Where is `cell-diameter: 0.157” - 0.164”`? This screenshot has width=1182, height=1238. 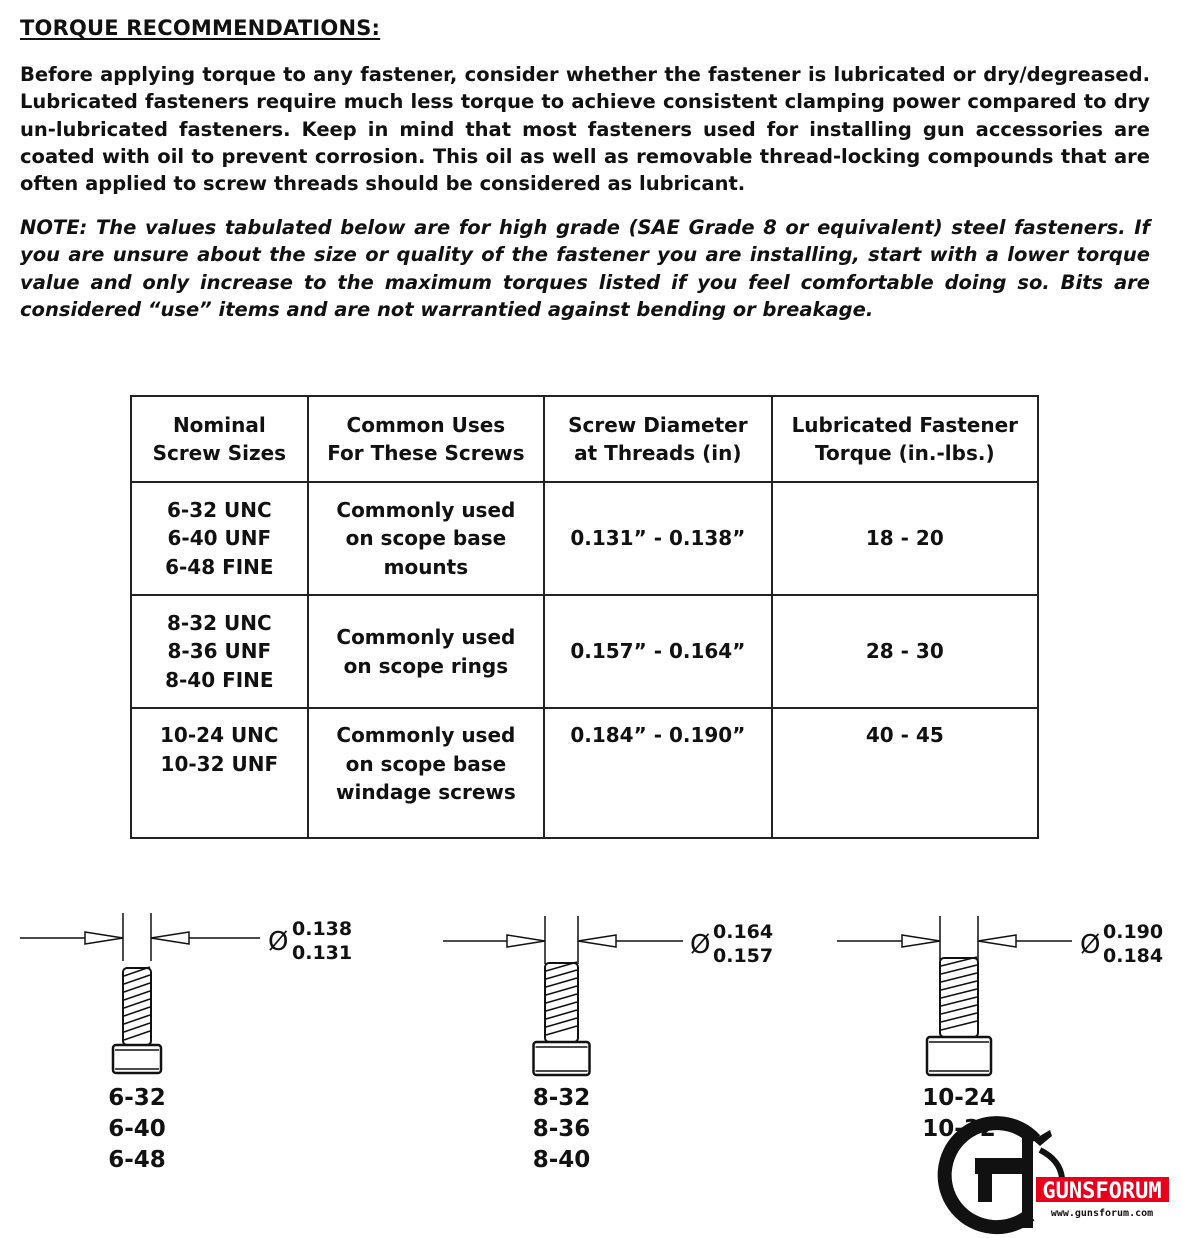
cell-diameter: 0.157” - 0.164” is located at coordinates (658, 651).